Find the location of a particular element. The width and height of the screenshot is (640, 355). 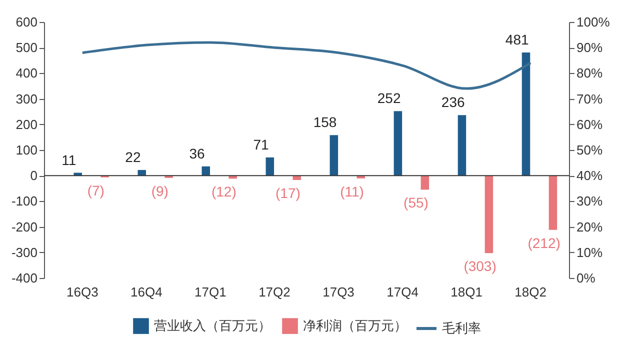

data-label: (9) is located at coordinates (159, 190).